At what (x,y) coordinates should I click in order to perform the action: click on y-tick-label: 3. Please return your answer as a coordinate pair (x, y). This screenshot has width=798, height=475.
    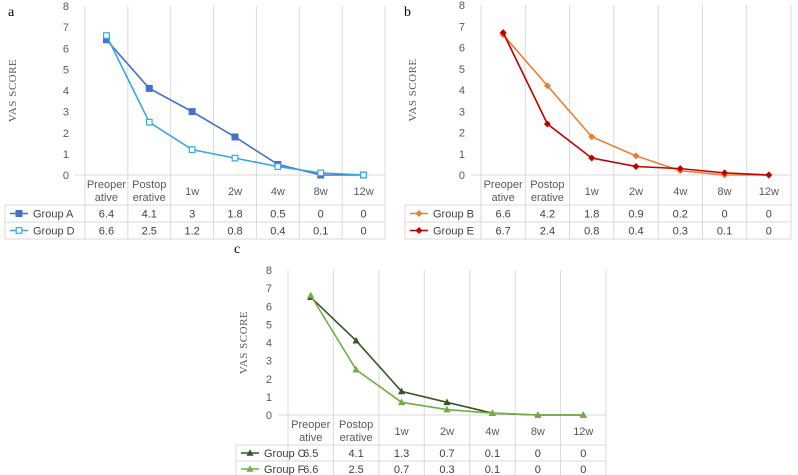
    Looking at the image, I should click on (462, 112).